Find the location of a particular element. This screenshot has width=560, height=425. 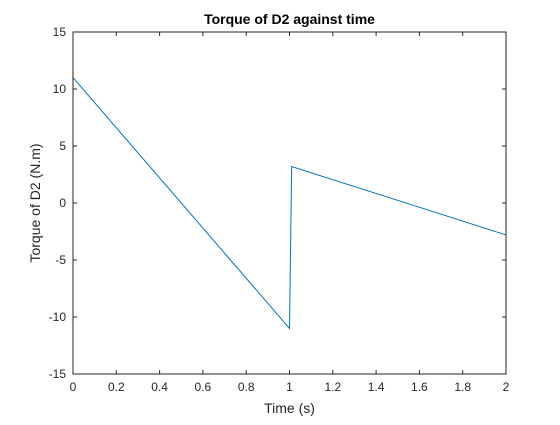

y-tick-label: -10 is located at coordinates (58, 317).